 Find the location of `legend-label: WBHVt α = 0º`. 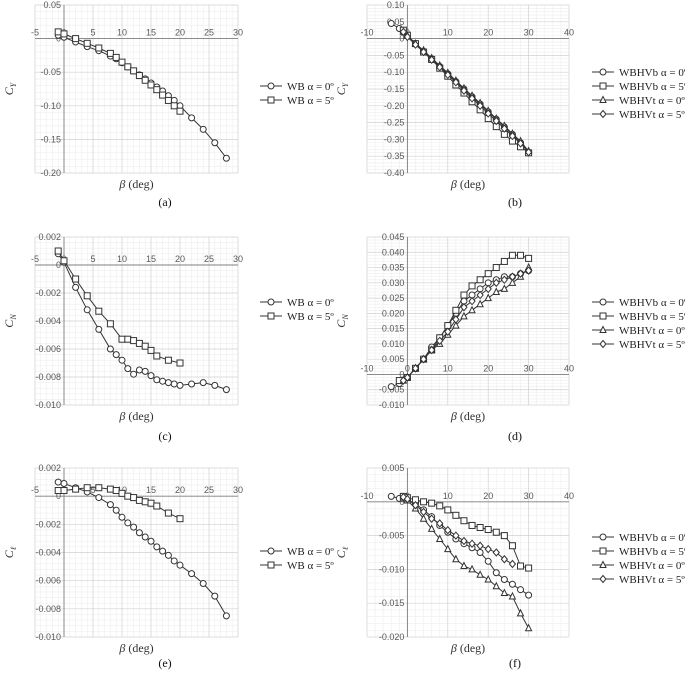

legend-label: WBHVt α = 0º is located at coordinates (652, 101).